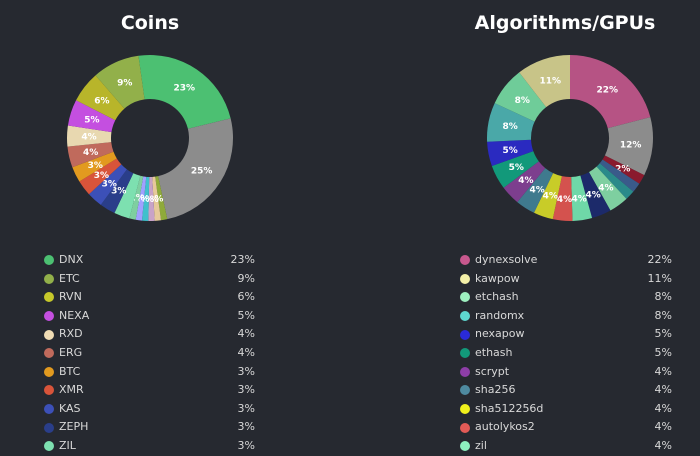 Image resolution: width=700 pixels, height=456 pixels. Describe the element at coordinates (74, 315) in the screenshot. I see `legend-label: NEXA` at that location.